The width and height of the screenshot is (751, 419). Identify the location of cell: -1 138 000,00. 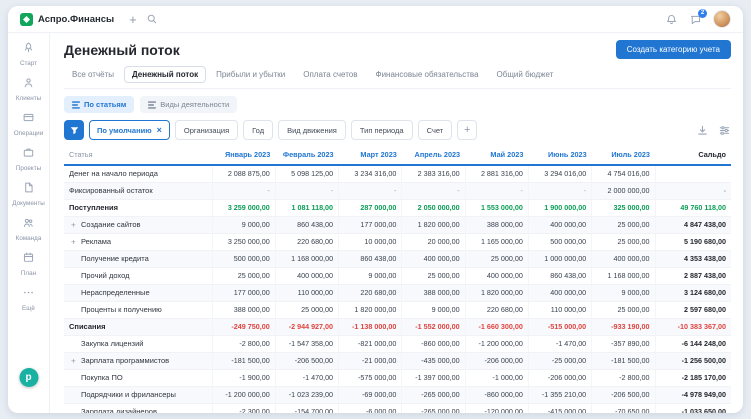
(370, 326).